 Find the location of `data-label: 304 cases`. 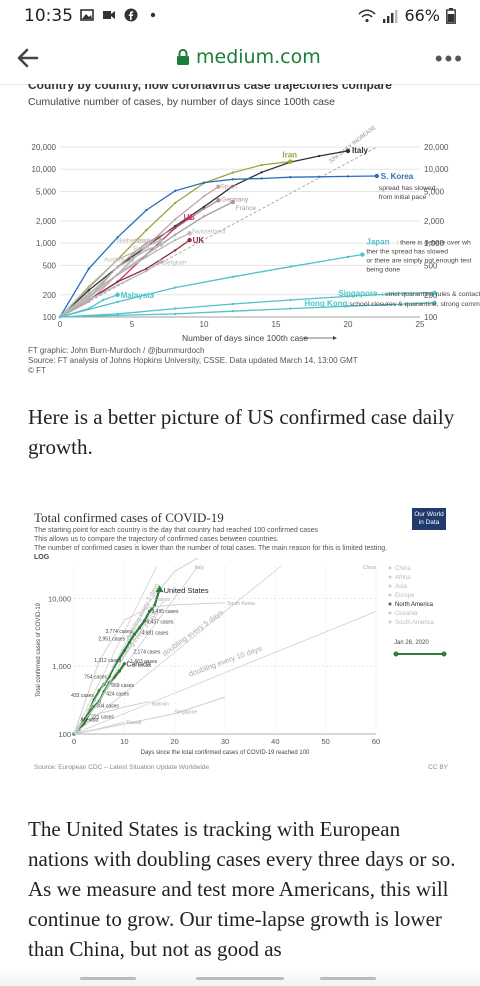

data-label: 304 cases is located at coordinates (107, 706).